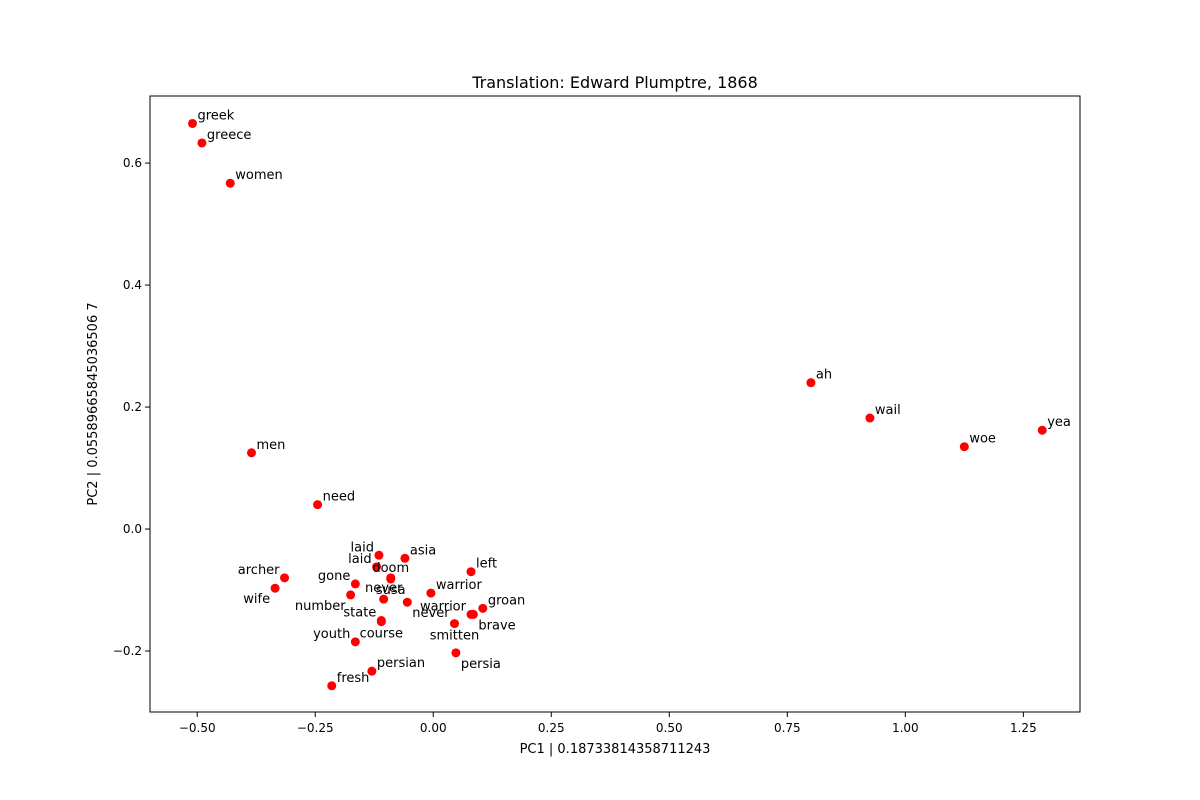 The width and height of the screenshot is (1200, 800). Describe the element at coordinates (315, 728) in the screenshot. I see `x-tick-label: −0.25` at that location.